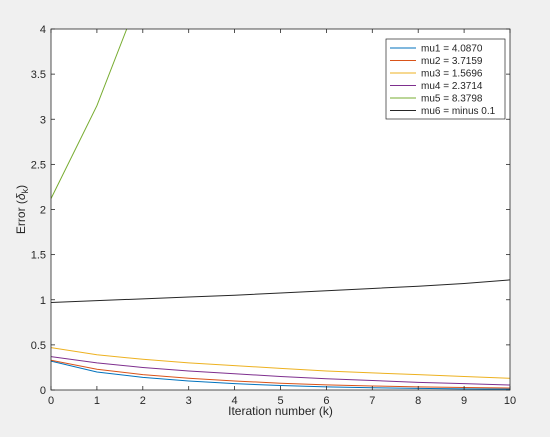  I want to click on y-axis-label: Error (δk), so click(22, 209).